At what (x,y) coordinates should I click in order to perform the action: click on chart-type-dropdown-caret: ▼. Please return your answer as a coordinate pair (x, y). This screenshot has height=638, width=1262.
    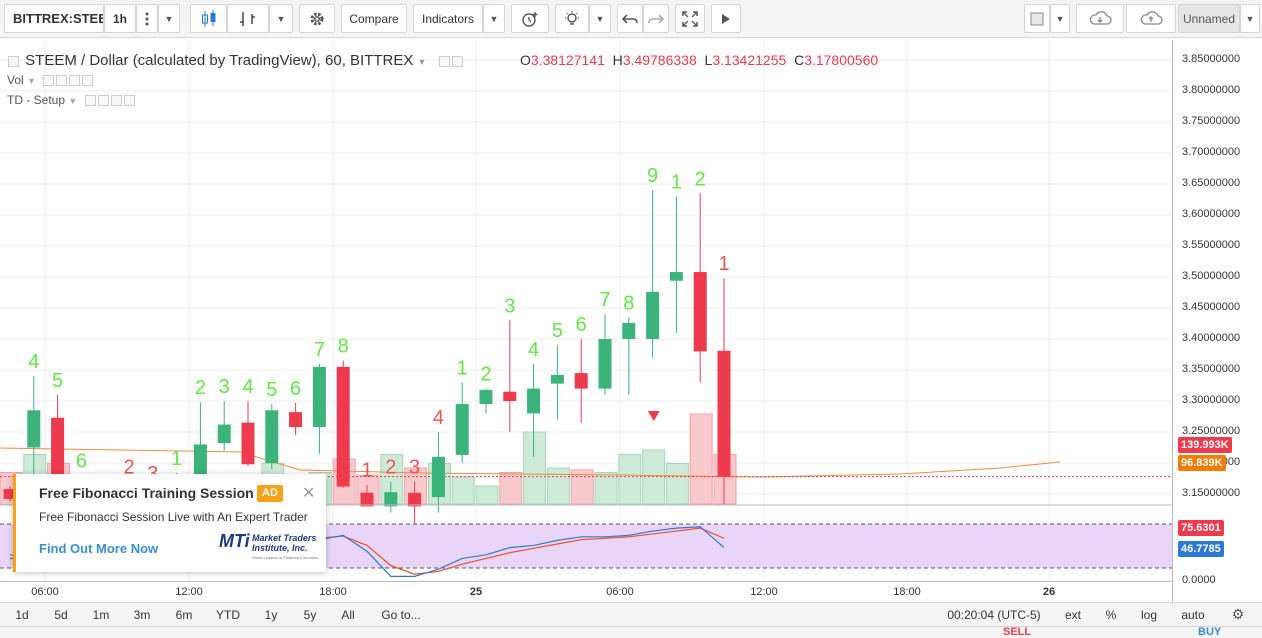
    Looking at the image, I should click on (281, 18).